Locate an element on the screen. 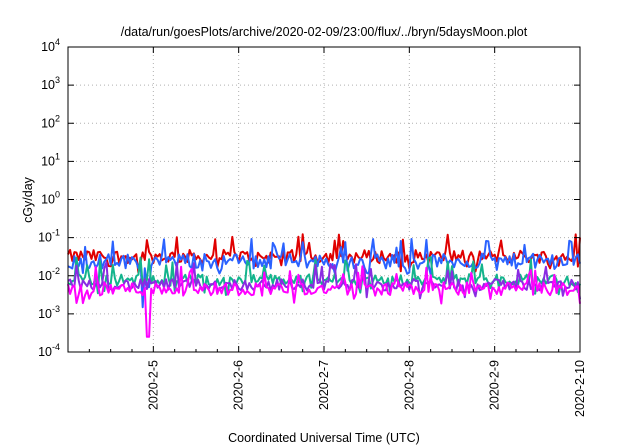  y-tick-label-exponent: 4 is located at coordinates (57, 42).